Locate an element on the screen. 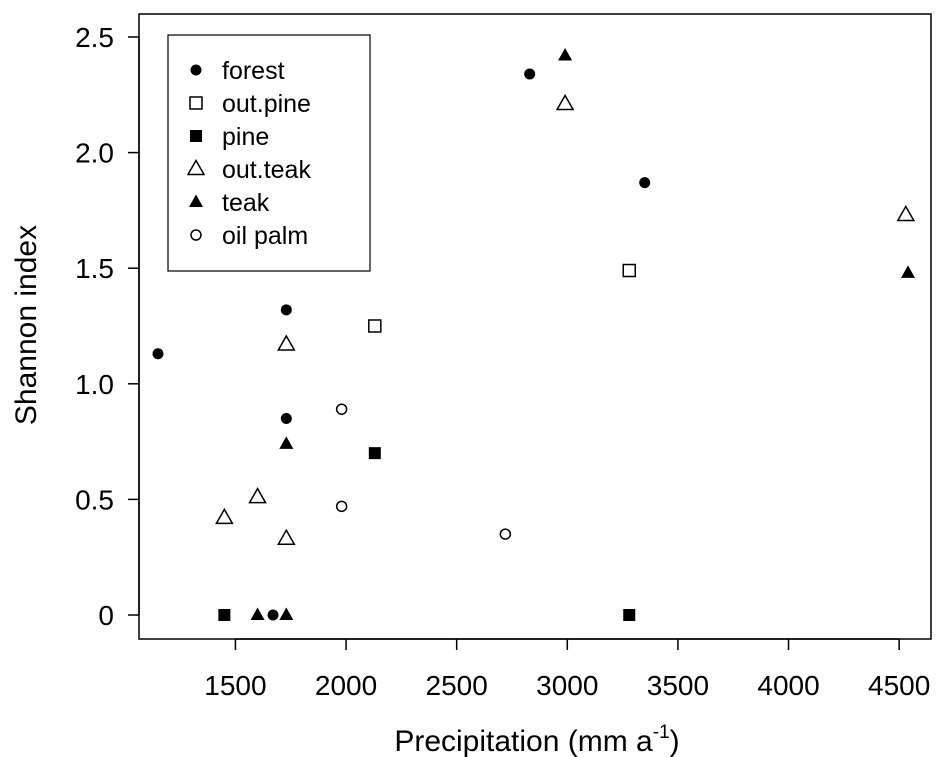 This screenshot has height=757, width=941. x-tick-label: 3000 is located at coordinates (567, 685).